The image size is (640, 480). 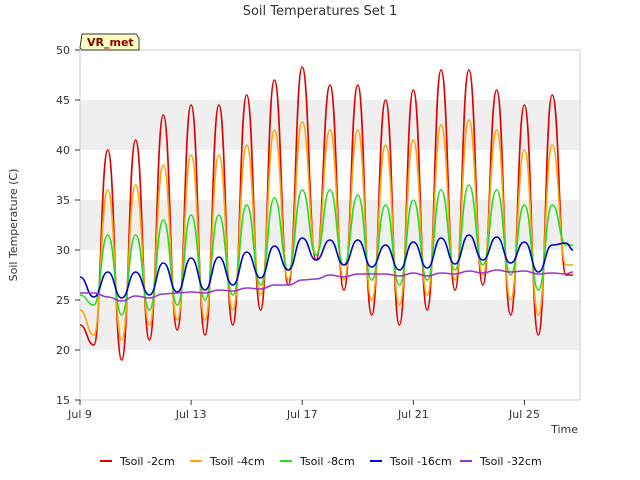 What do you see at coordinates (63, 250) in the screenshot?
I see `y-tick-label: 30` at bounding box center [63, 250].